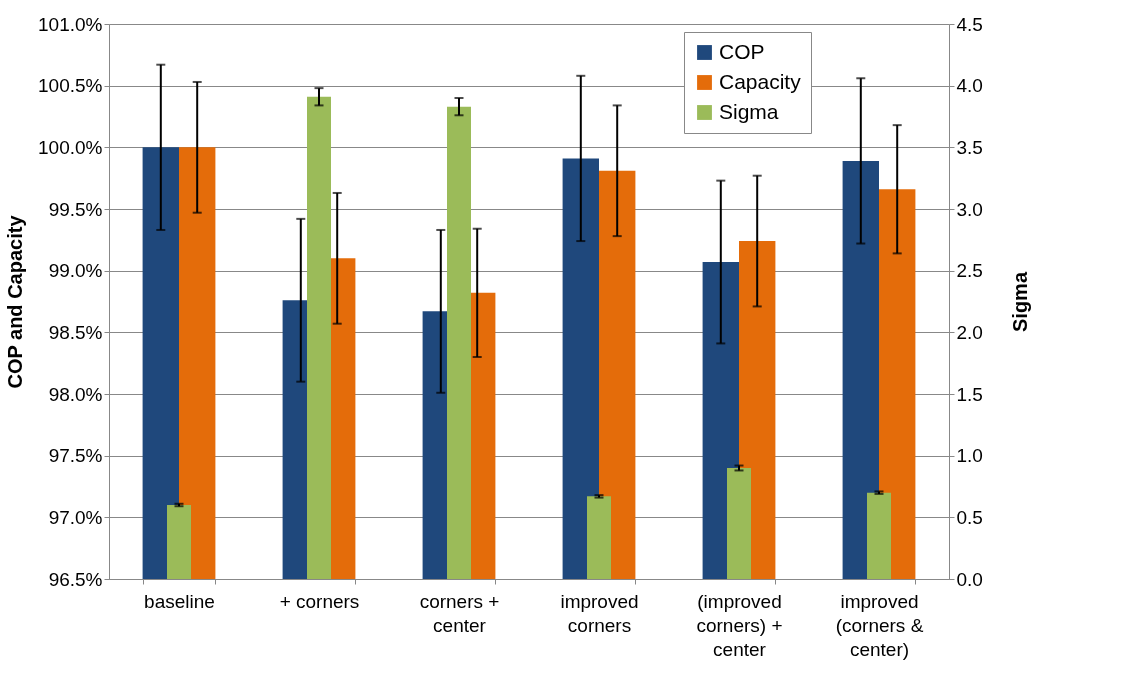 This screenshot has height=683, width=1122. What do you see at coordinates (70, 147) in the screenshot?
I see `y-tick-label: 100.0%` at bounding box center [70, 147].